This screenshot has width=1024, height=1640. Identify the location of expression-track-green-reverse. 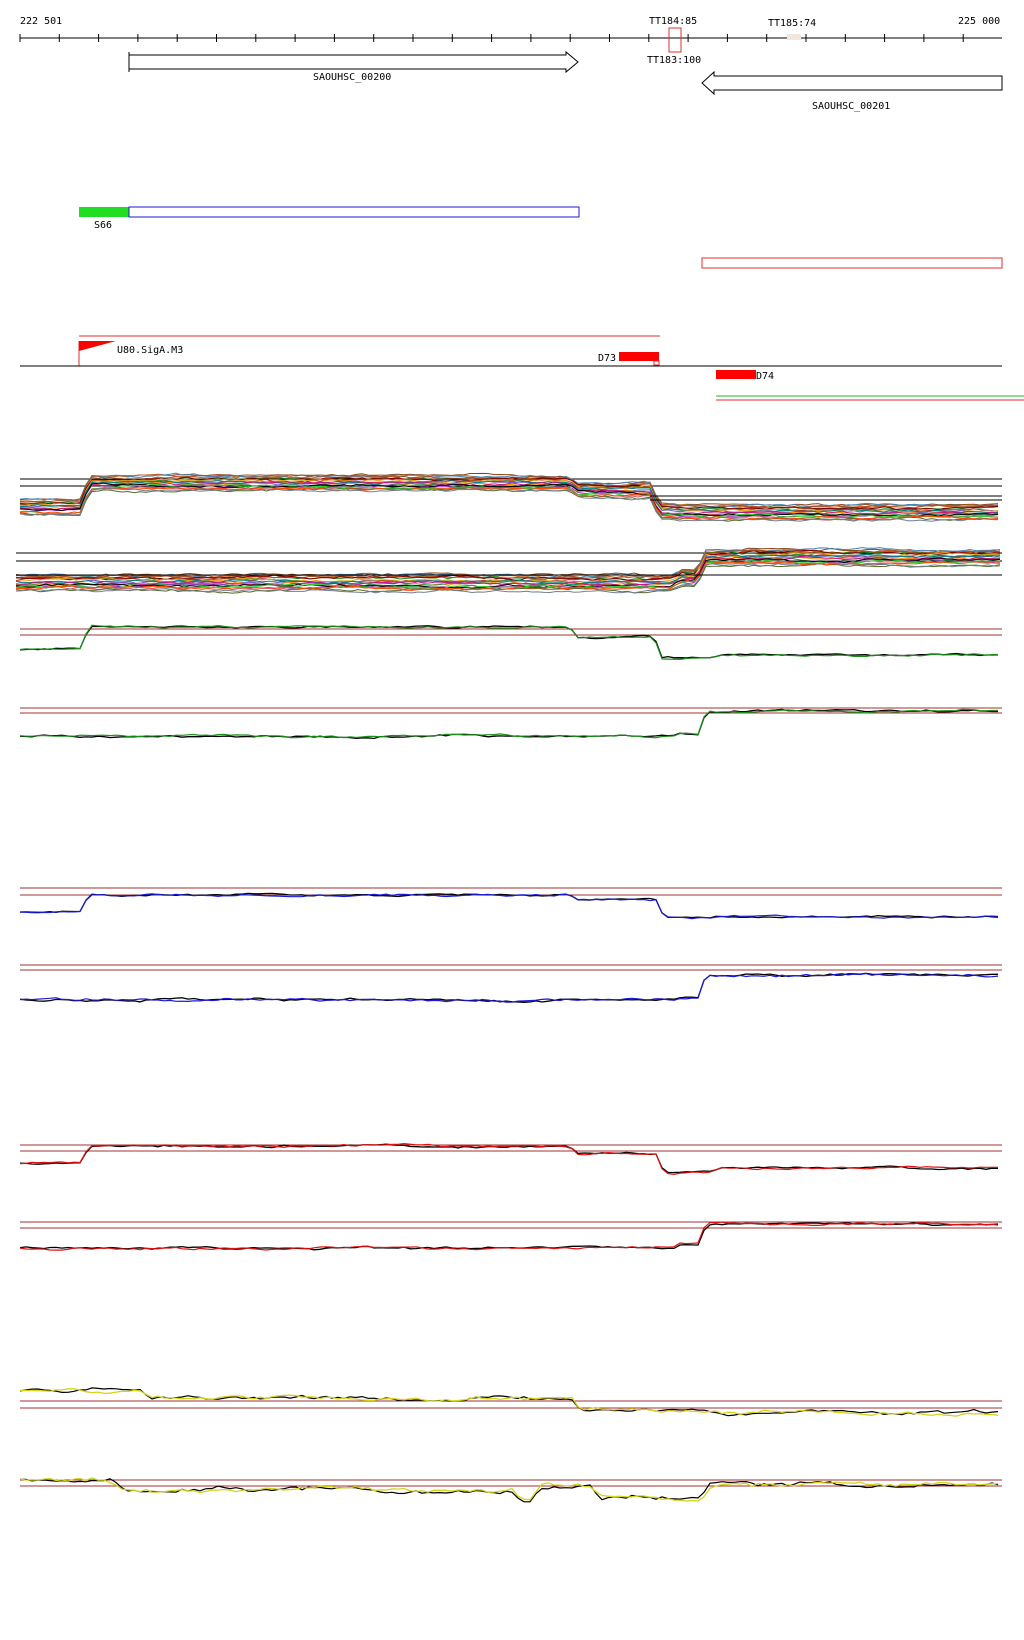
(510, 723).